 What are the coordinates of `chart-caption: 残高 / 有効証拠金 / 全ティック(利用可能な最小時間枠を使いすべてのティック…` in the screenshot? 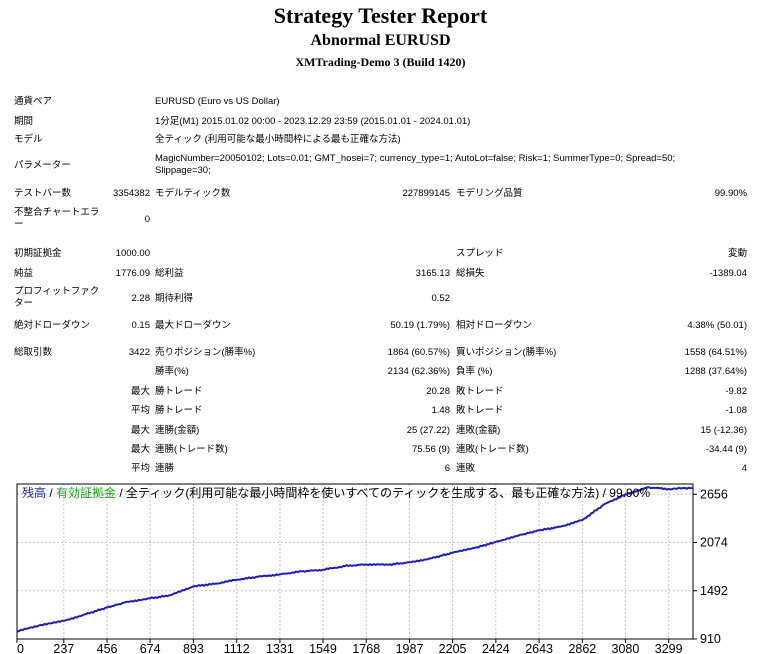 It's located at (336, 492).